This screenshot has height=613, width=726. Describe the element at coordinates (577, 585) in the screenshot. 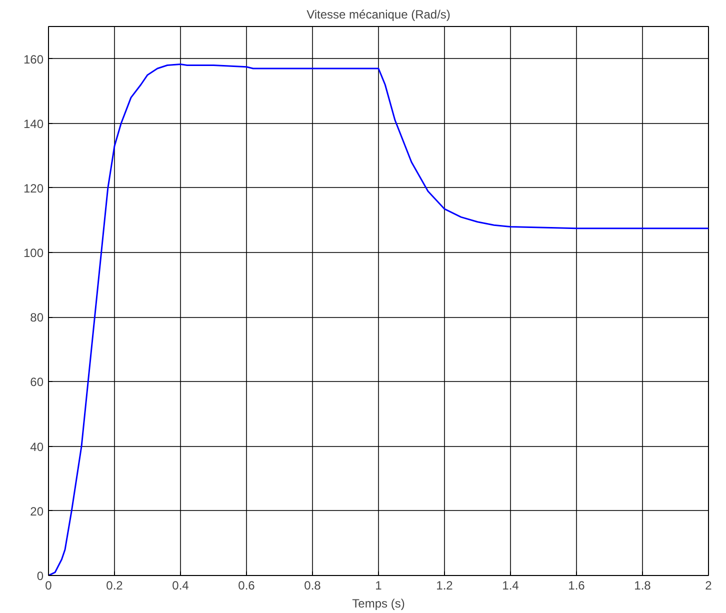

I see `x-tick-label: 1.6` at that location.